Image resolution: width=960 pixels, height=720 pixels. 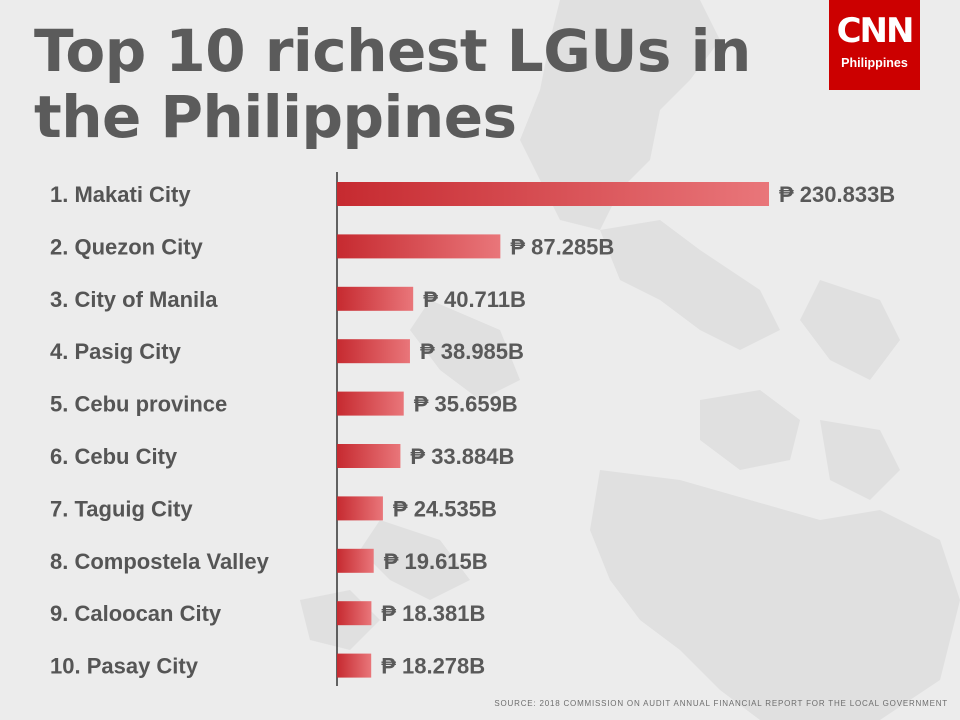 I want to click on value-label: ₱ 24.535B, so click(x=445, y=508).